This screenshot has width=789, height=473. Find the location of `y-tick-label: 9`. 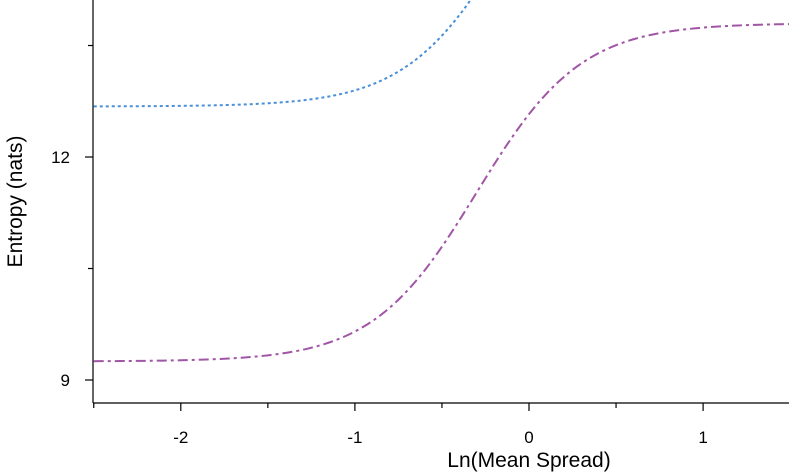

y-tick-label: 9 is located at coordinates (65, 380).